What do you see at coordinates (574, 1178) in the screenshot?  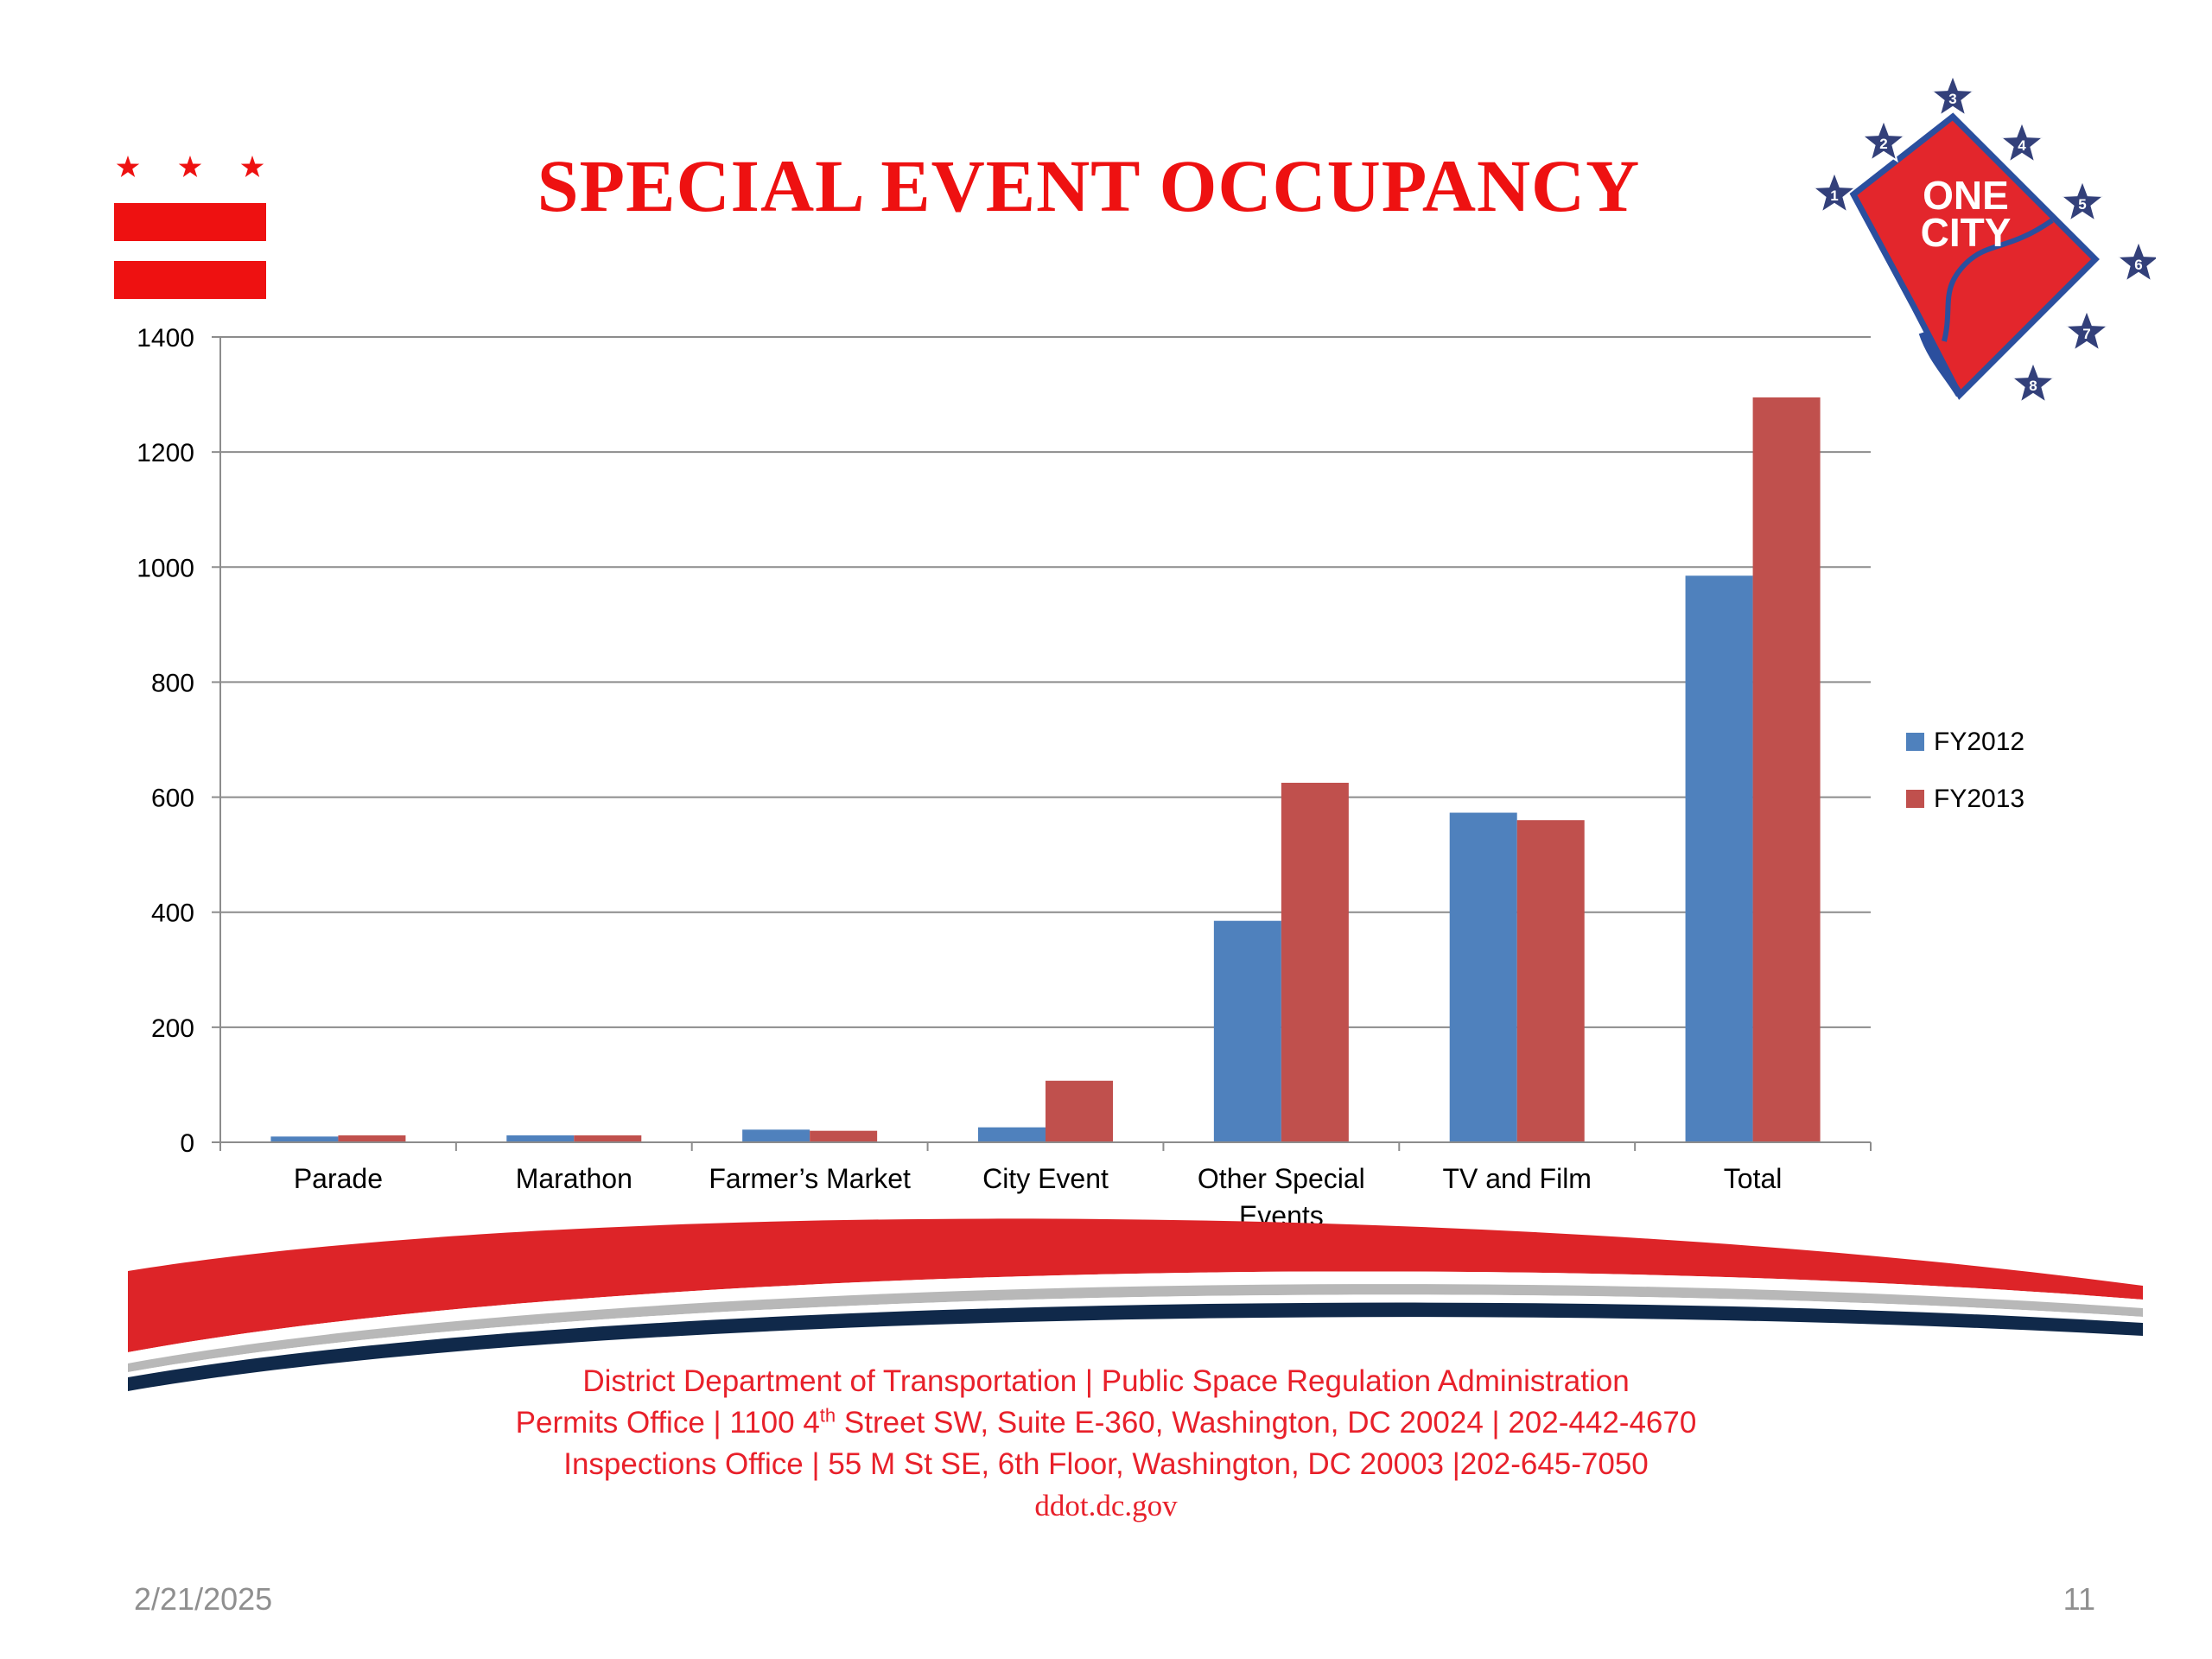 I see `x-category-label: Marathon` at bounding box center [574, 1178].